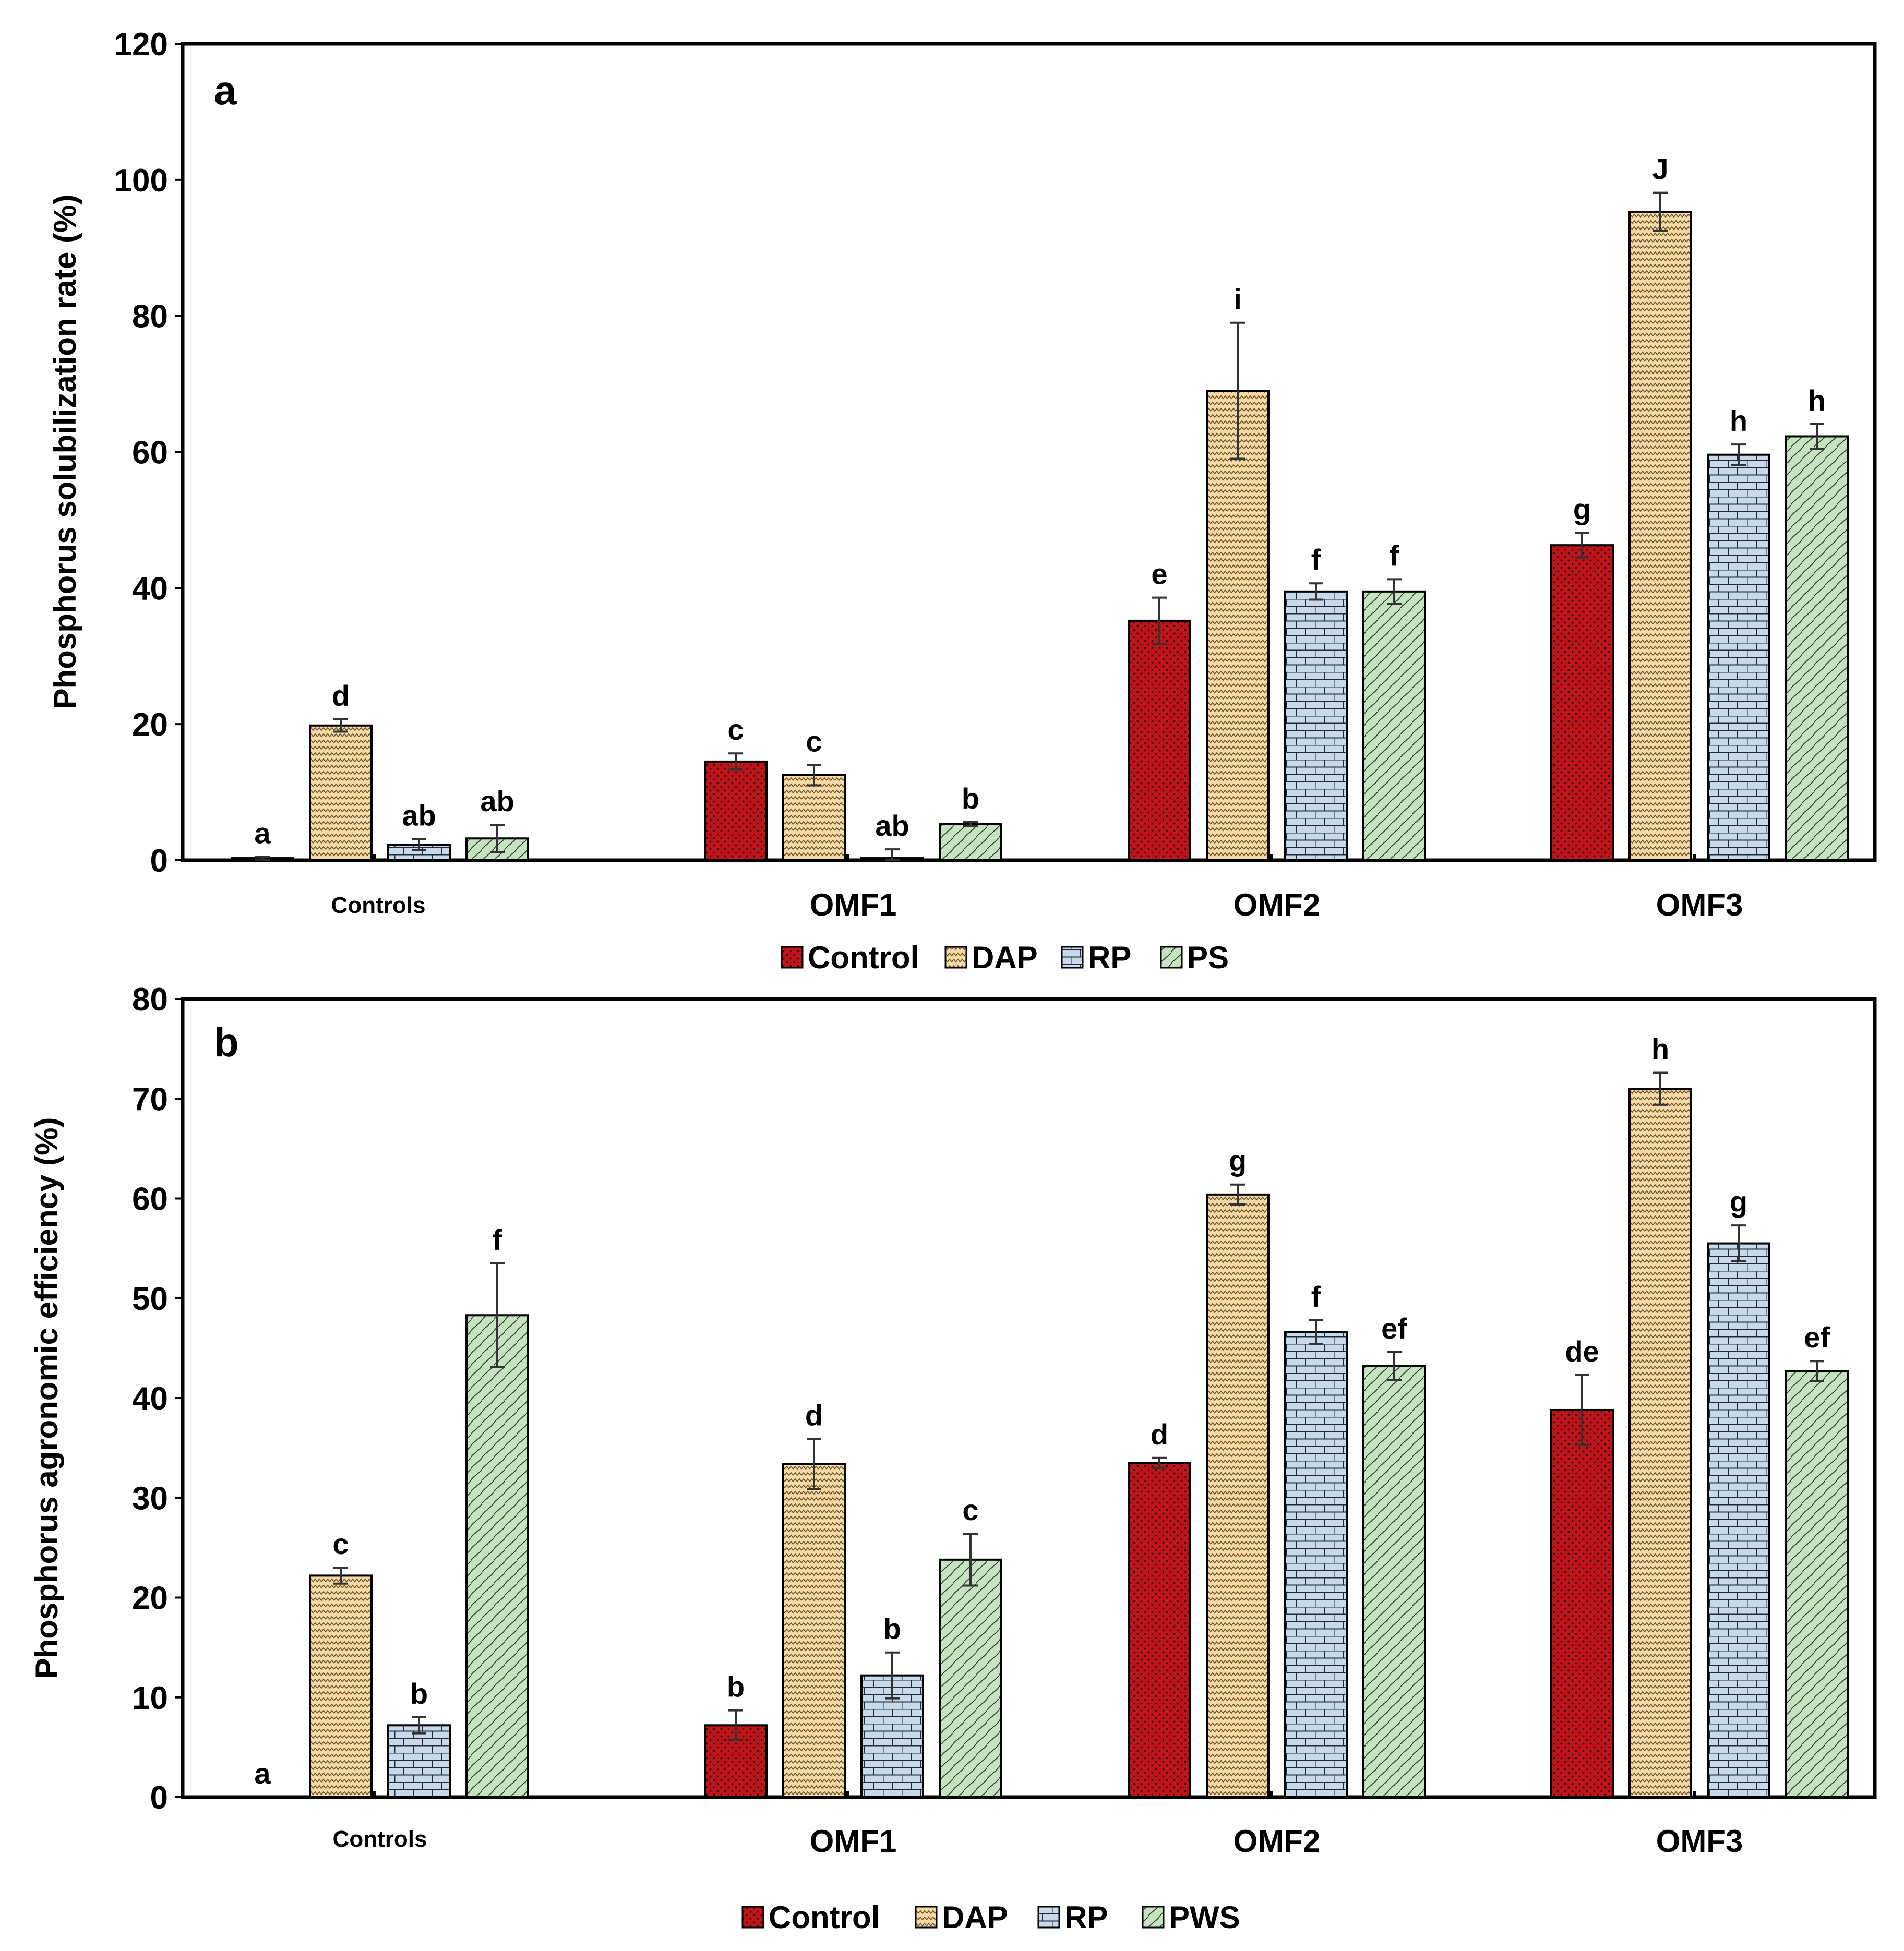  I want to click on legend-swatch-rp-b, so click(1048, 1917).